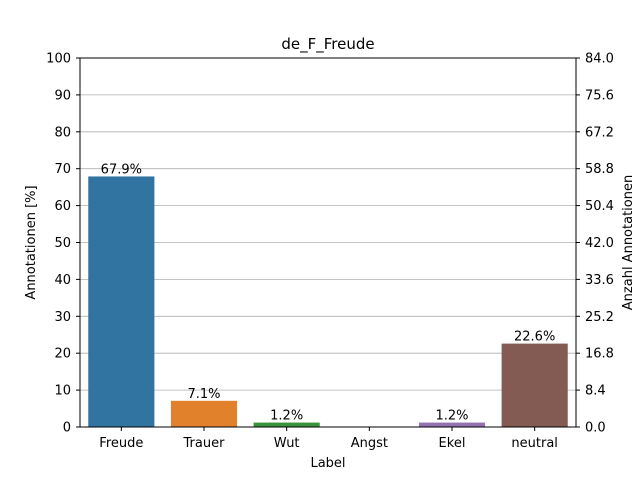  Describe the element at coordinates (286, 424) in the screenshot. I see `bar-wut` at that location.